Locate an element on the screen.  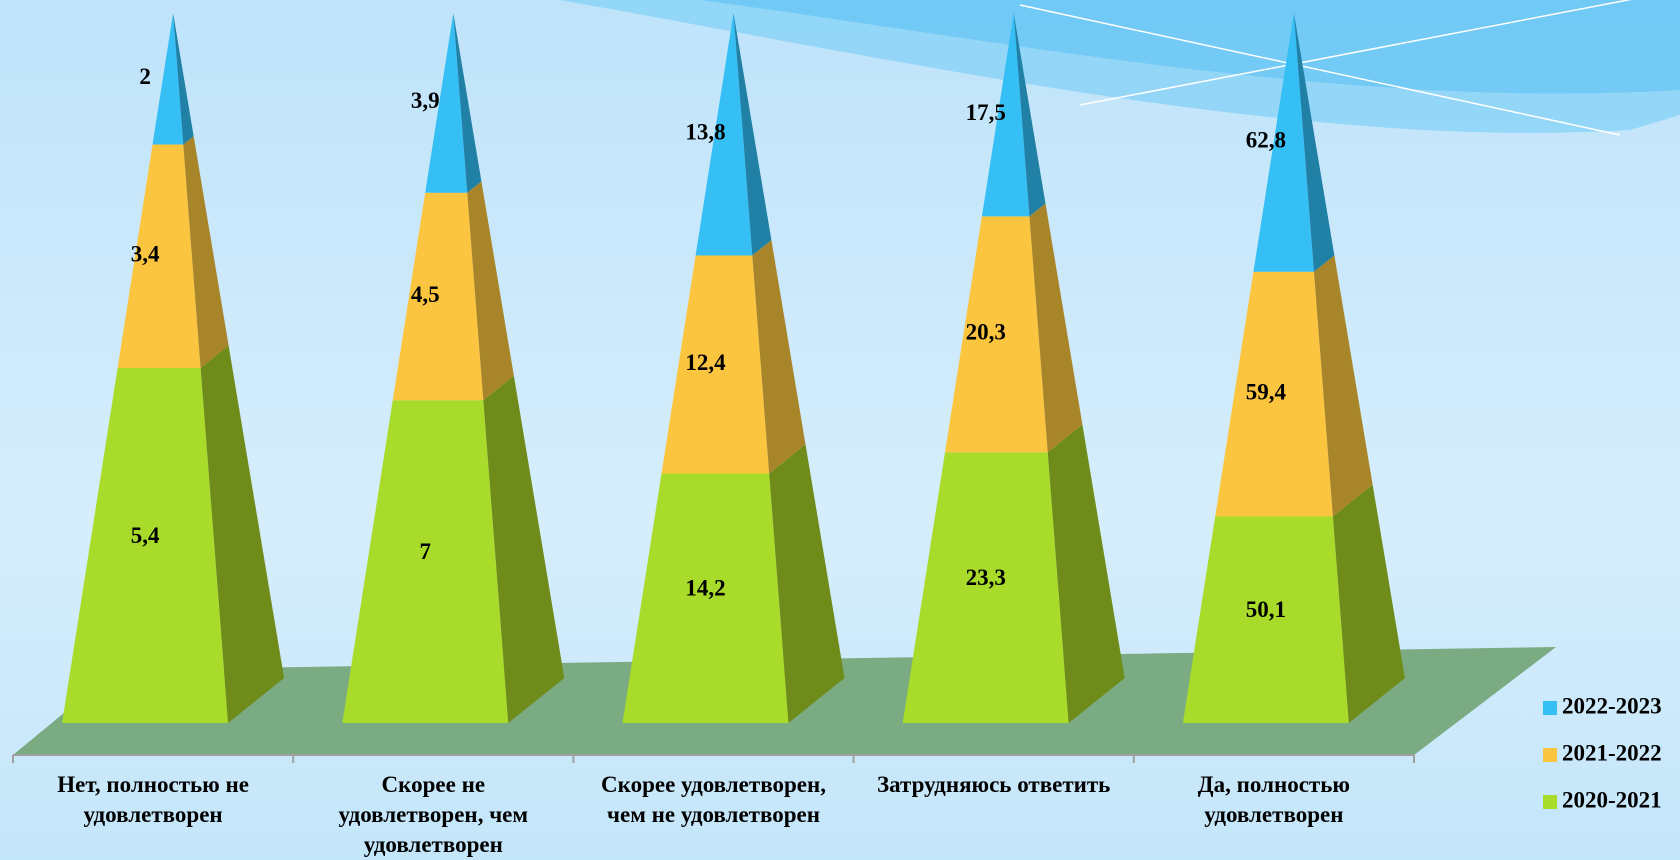
value-label: 7 is located at coordinates (426, 551).